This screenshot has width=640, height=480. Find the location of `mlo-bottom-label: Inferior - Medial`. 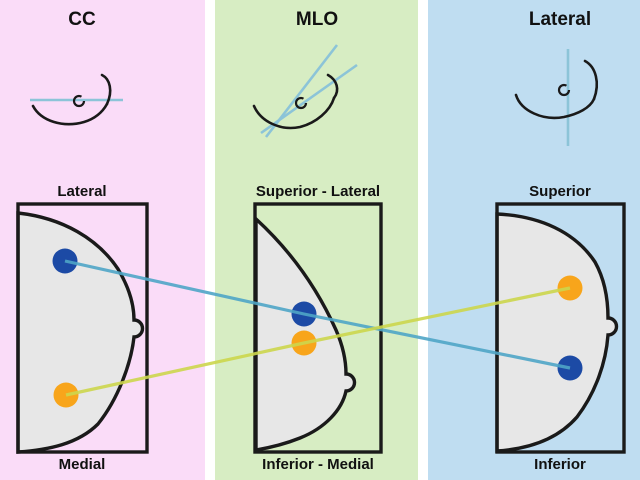

mlo-bottom-label: Inferior - Medial is located at coordinates (318, 464).